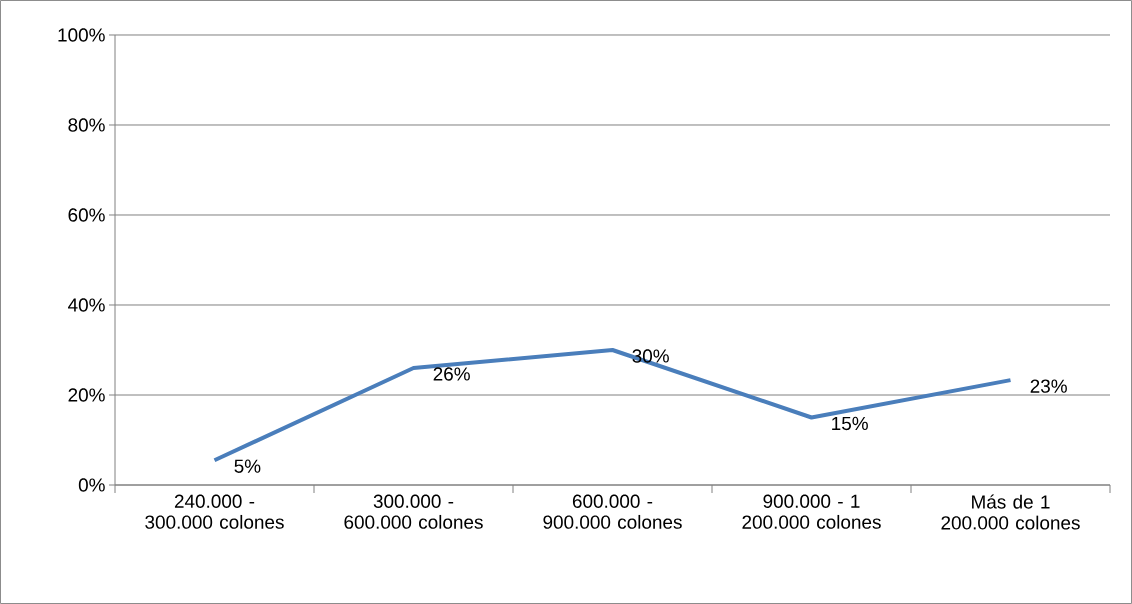 This screenshot has width=1132, height=604. Describe the element at coordinates (86, 215) in the screenshot. I see `y-tick-label: 60%` at that location.